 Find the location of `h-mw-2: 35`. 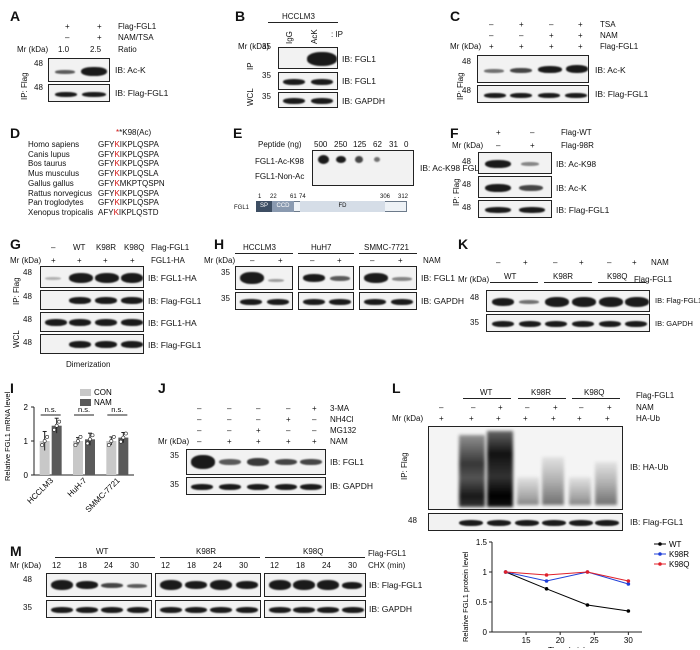

h-mw-2: 35 is located at coordinates (225, 298).